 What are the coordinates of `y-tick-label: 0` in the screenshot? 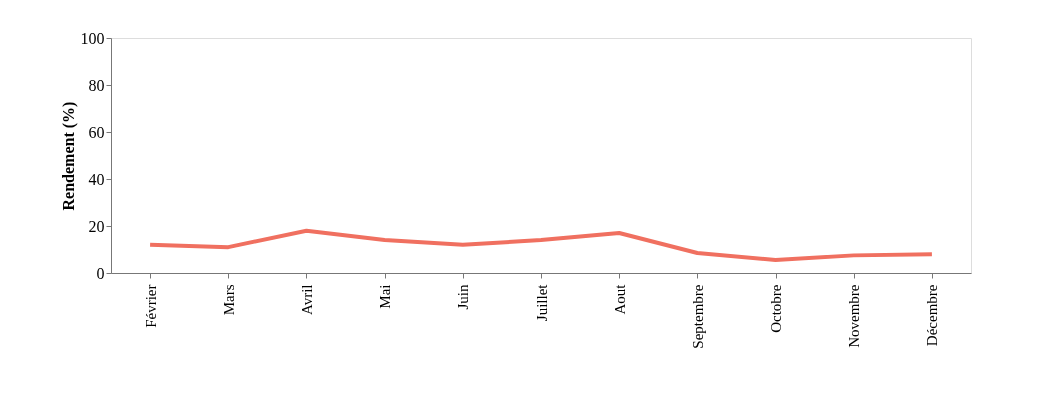 It's located at (100, 273).